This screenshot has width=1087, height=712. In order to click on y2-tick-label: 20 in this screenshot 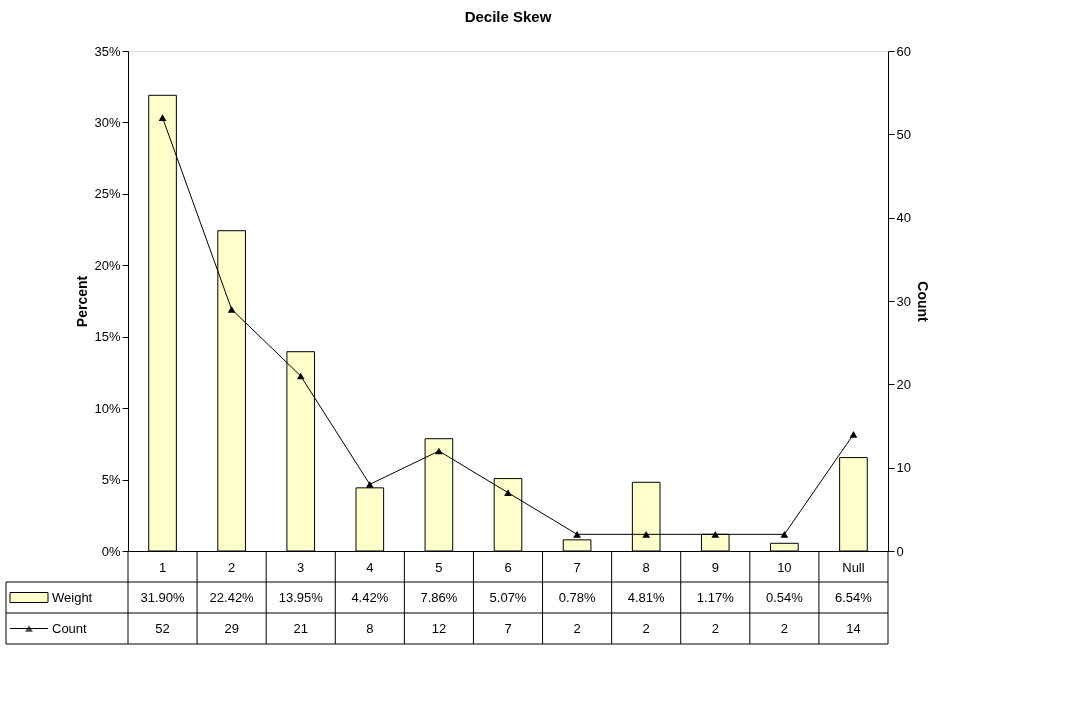, I will do `click(903, 384)`.